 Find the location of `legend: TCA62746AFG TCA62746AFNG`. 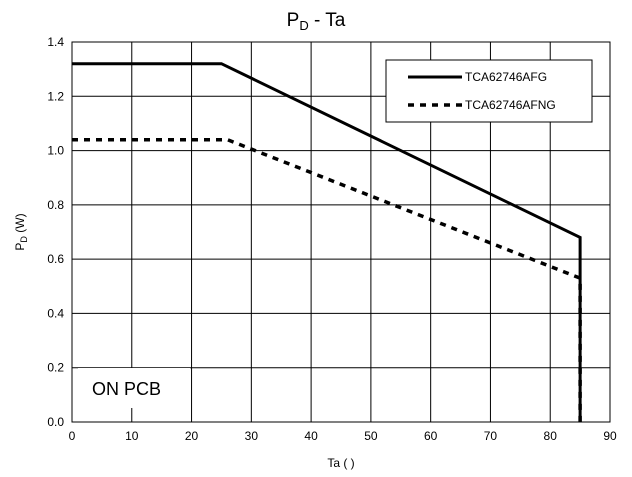

legend: TCA62746AFG TCA62746AFNG is located at coordinates (489, 91).